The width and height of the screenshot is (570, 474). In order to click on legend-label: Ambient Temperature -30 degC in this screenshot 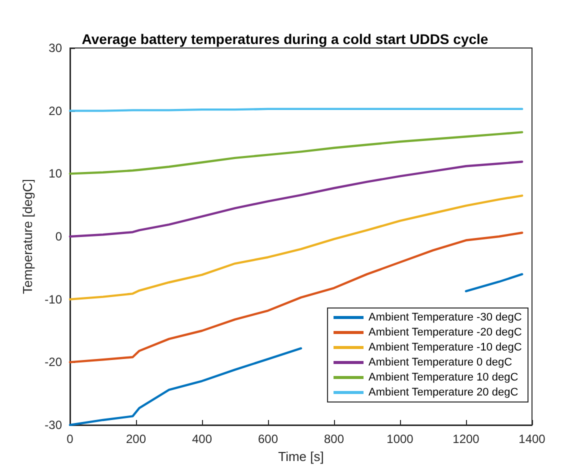, I will do `click(445, 318)`.